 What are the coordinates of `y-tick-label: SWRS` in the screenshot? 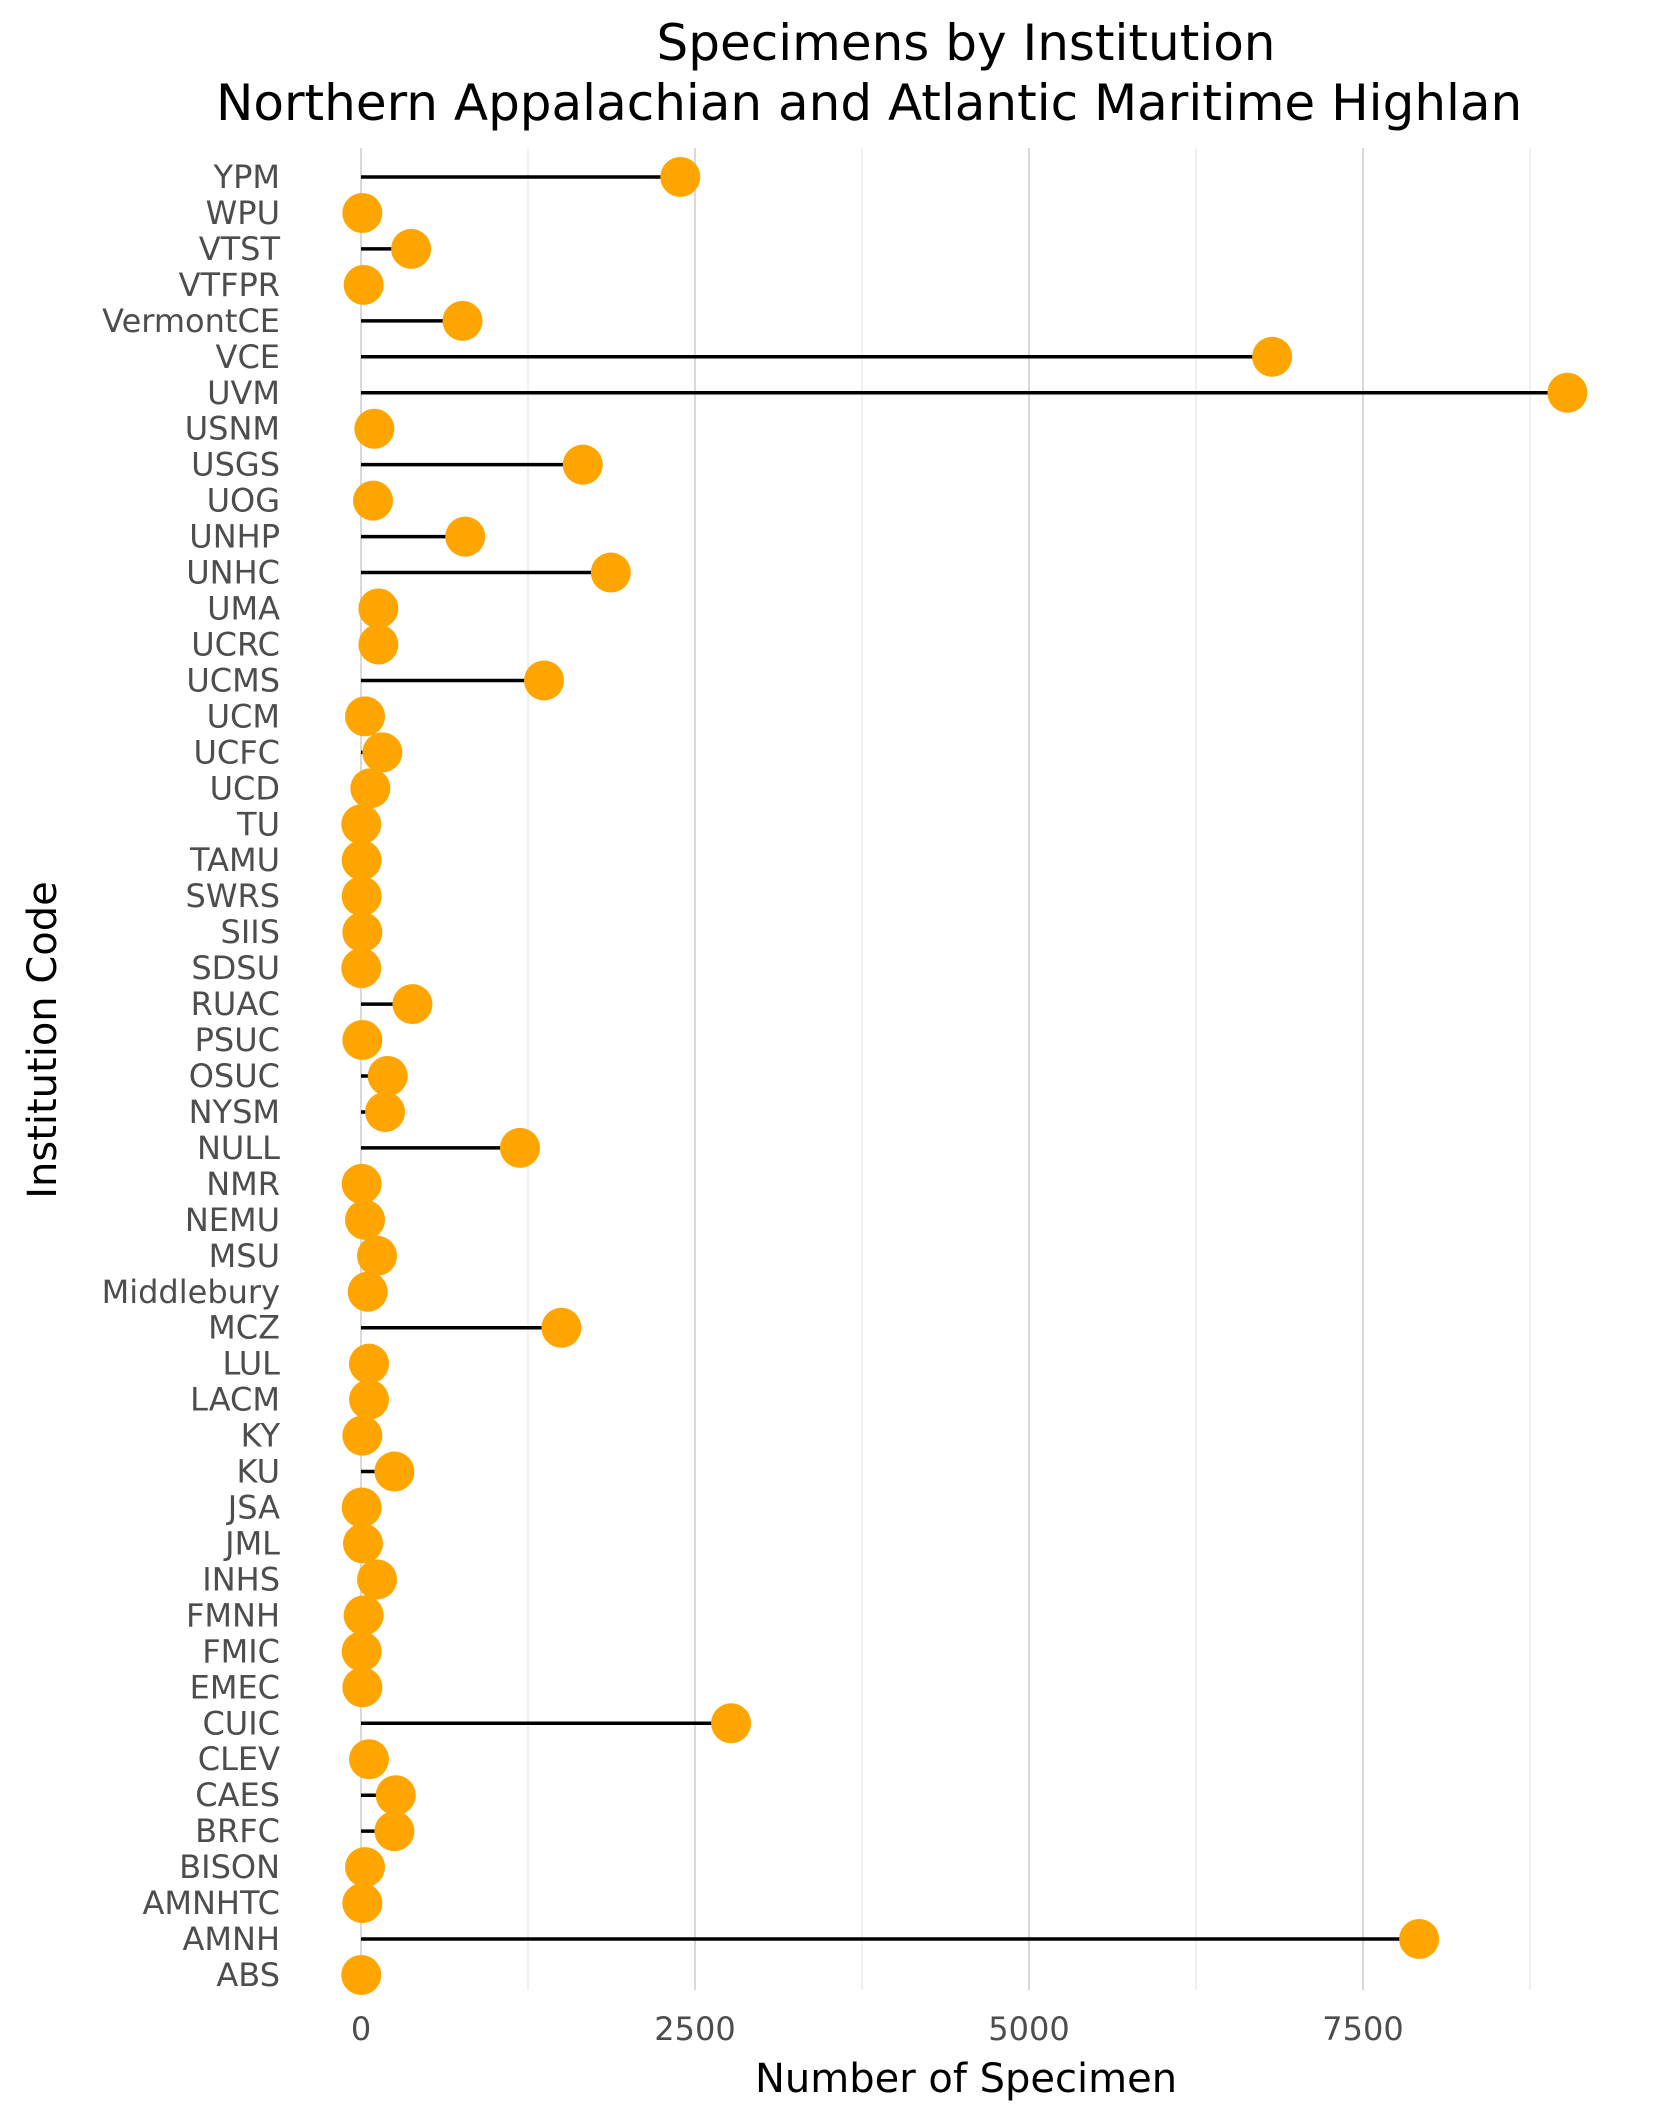 It's located at (233, 896).